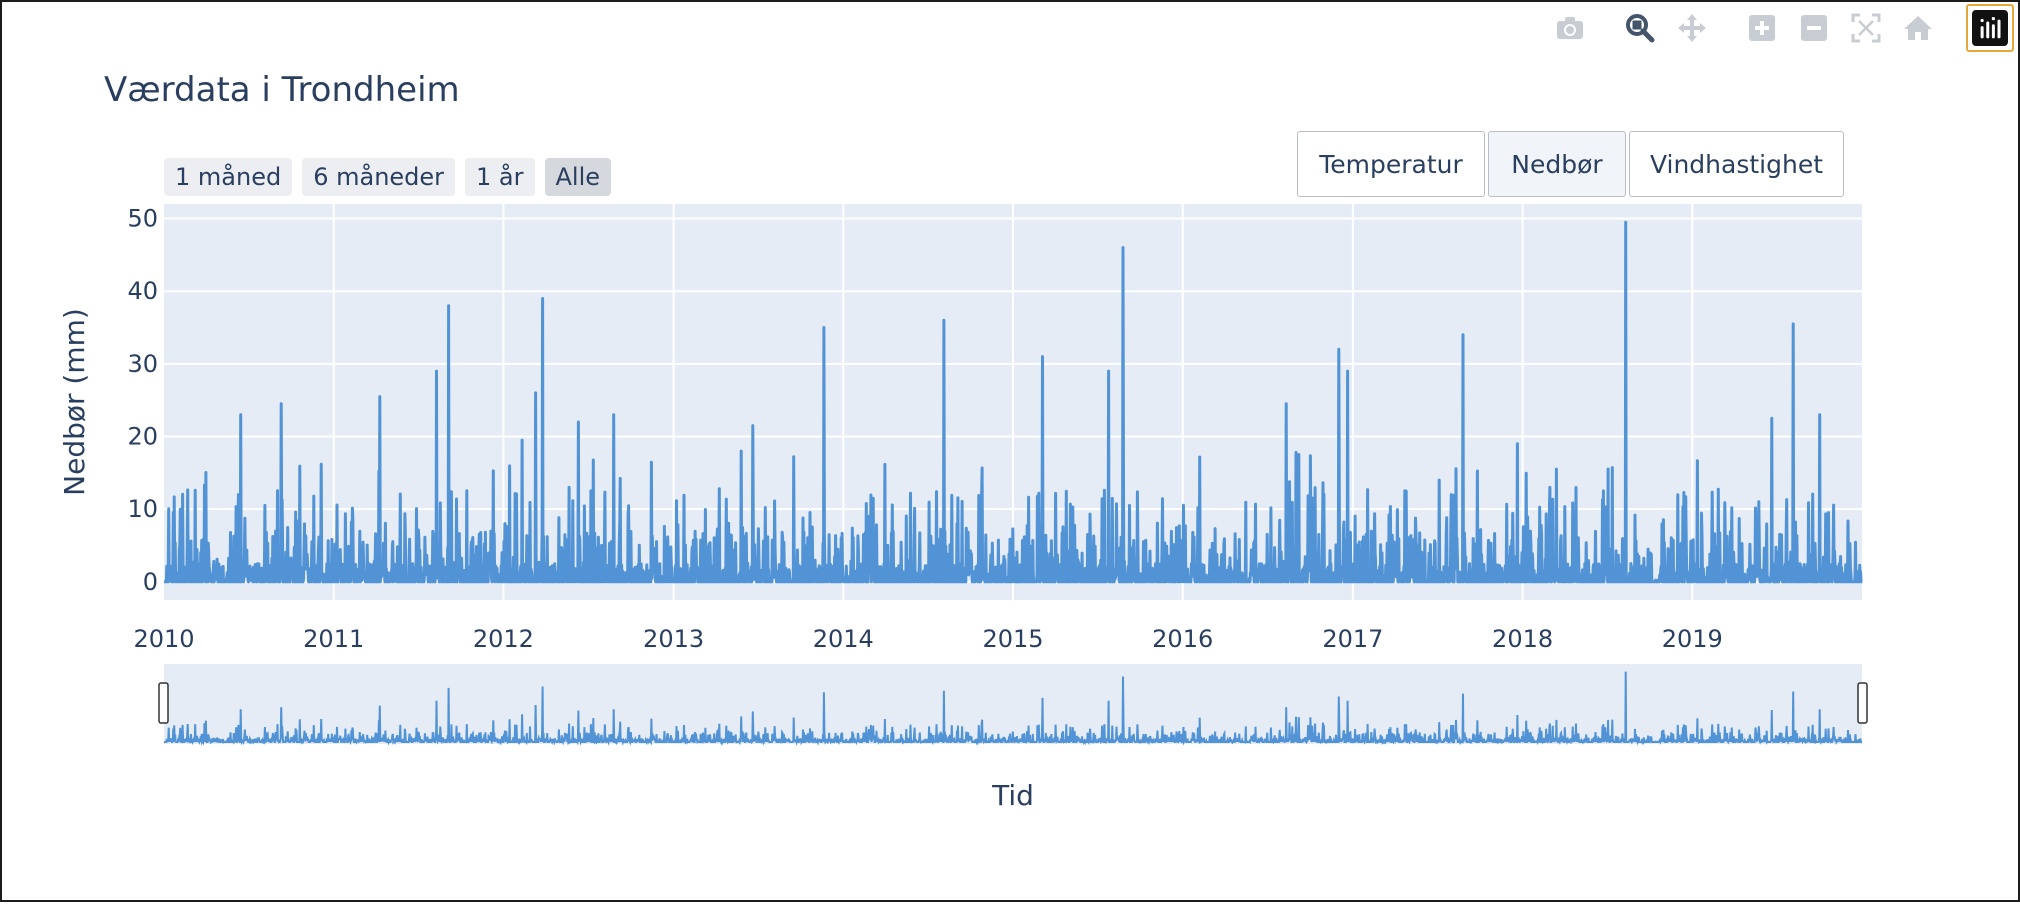 This screenshot has height=904, width=2020. Describe the element at coordinates (1570, 28) in the screenshot. I see `camera-icon` at that location.